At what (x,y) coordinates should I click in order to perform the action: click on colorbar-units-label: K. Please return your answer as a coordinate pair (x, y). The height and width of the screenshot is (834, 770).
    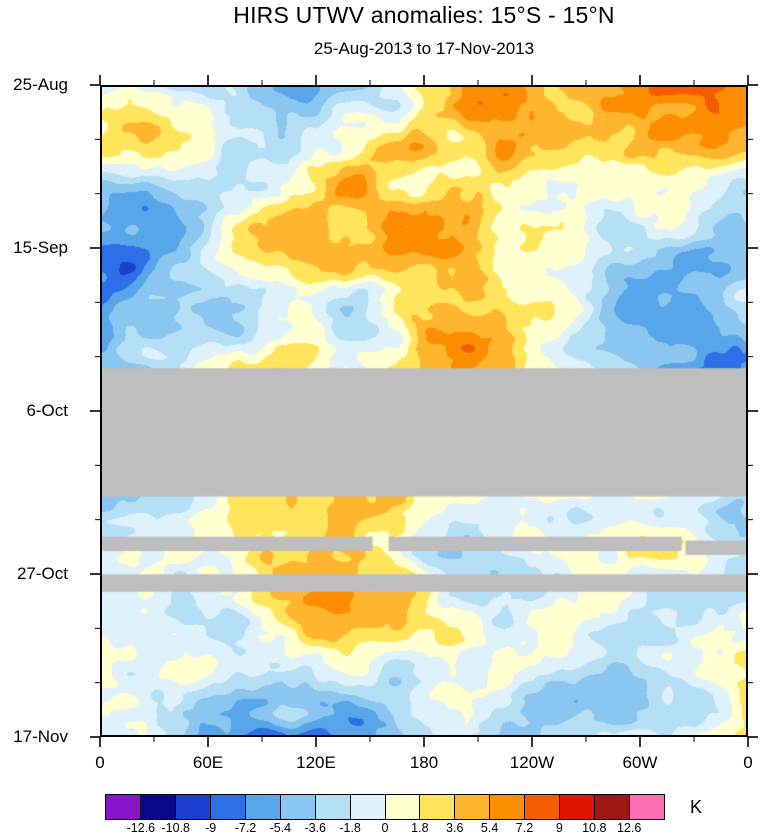
    Looking at the image, I should click on (696, 807).